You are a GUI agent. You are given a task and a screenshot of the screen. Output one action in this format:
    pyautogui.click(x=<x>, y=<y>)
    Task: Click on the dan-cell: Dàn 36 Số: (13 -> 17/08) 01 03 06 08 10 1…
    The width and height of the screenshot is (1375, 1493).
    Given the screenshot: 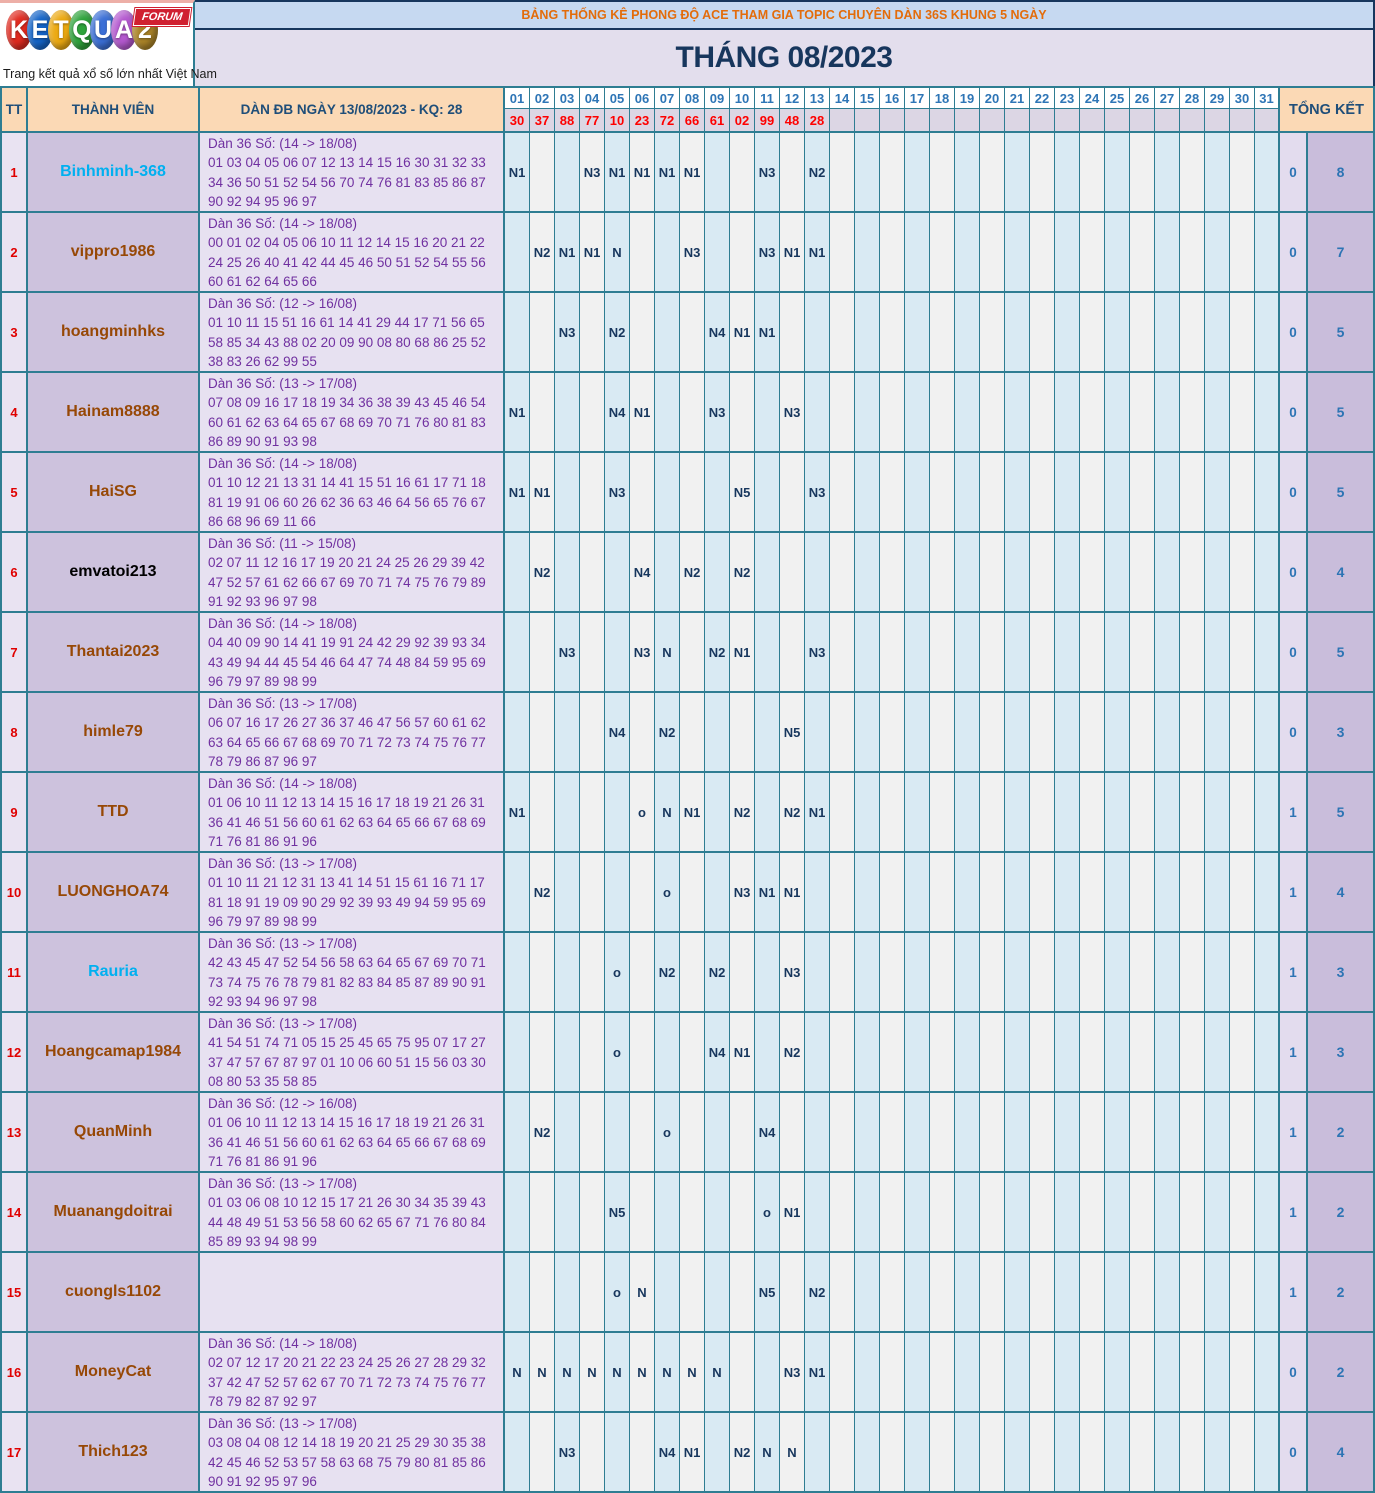 What is the action you would take?
    pyautogui.click(x=352, y=1212)
    